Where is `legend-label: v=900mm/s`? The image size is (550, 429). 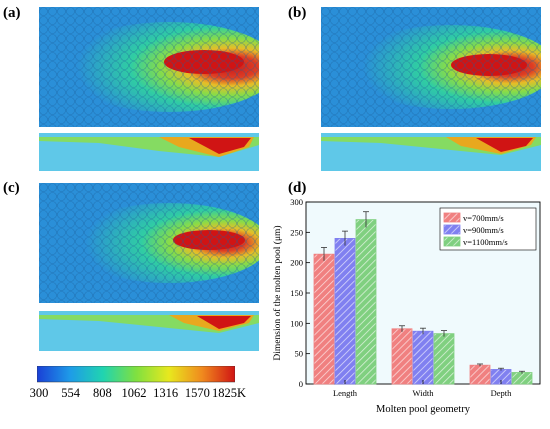 legend-label: v=900mm/s is located at coordinates (483, 230).